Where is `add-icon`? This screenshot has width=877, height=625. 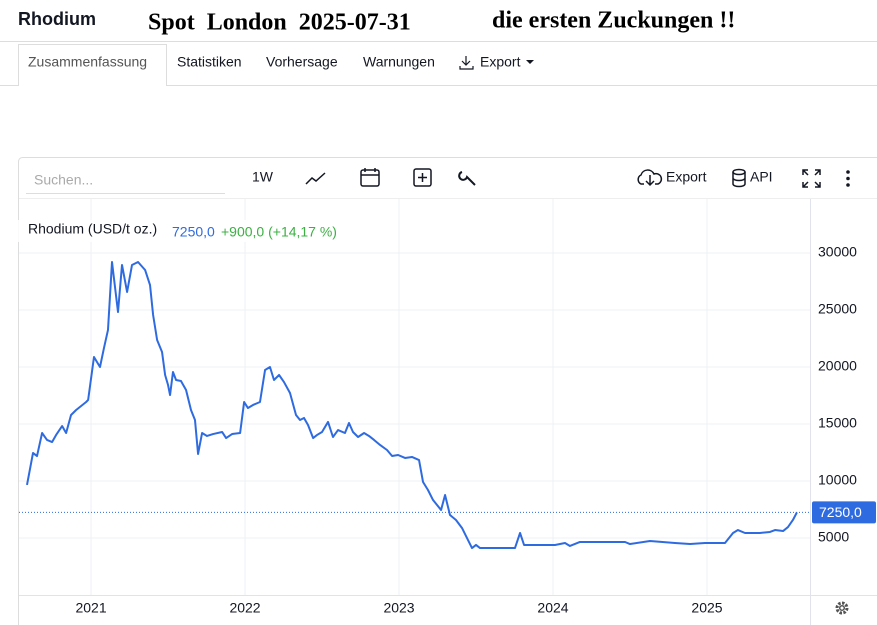
add-icon is located at coordinates (422, 177).